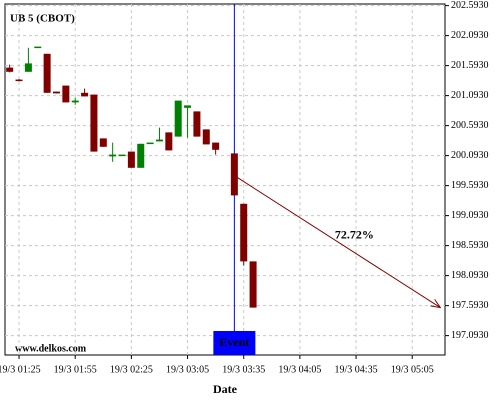 This screenshot has width=500, height=400. I want to click on y-tick-label: 200.0930, so click(470, 155).